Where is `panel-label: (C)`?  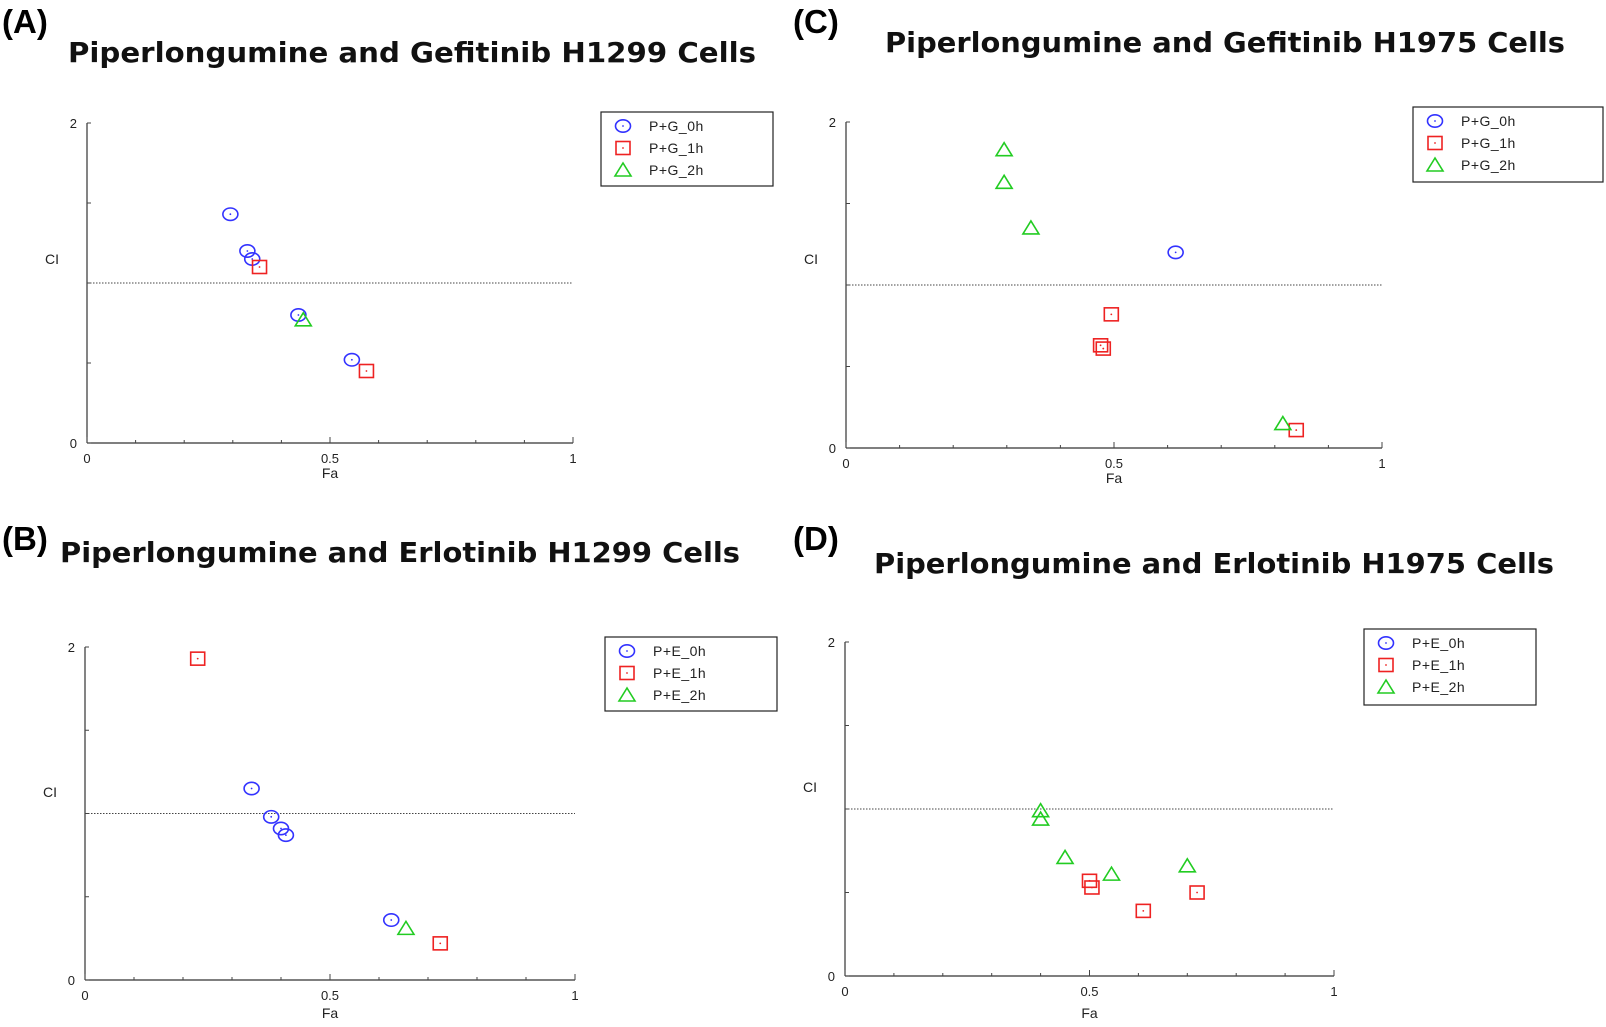
panel-label: (C) is located at coordinates (816, 21).